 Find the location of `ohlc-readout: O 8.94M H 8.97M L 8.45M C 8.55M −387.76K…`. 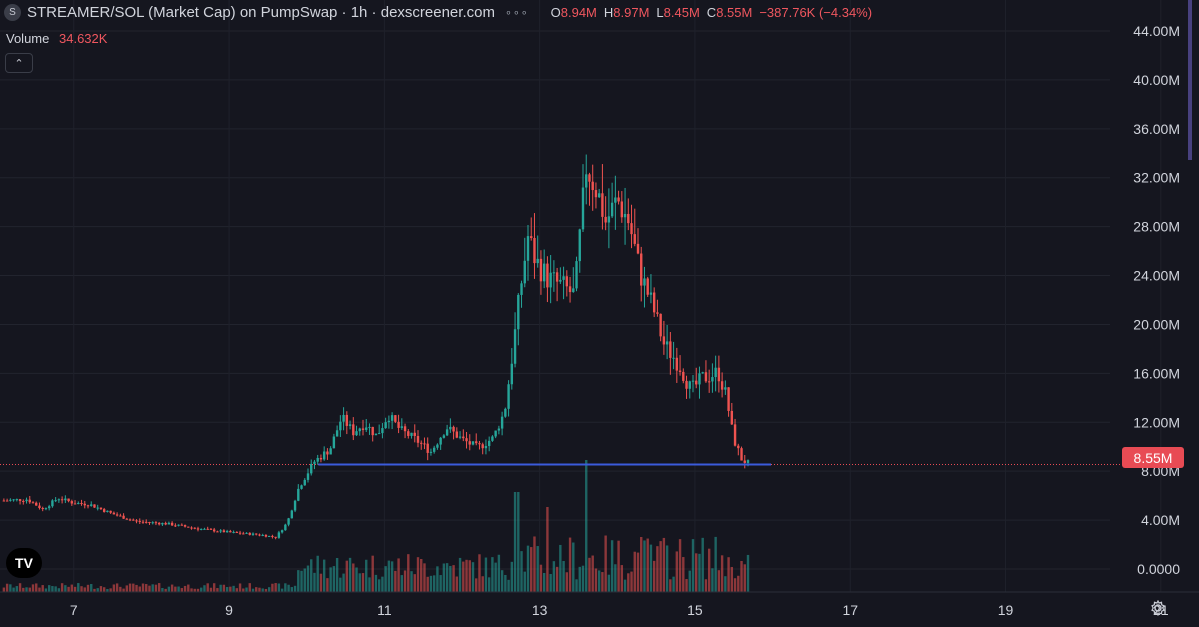

ohlc-readout: O 8.94M H 8.97M L 8.45M C 8.55M −387.76K… is located at coordinates (715, 12).